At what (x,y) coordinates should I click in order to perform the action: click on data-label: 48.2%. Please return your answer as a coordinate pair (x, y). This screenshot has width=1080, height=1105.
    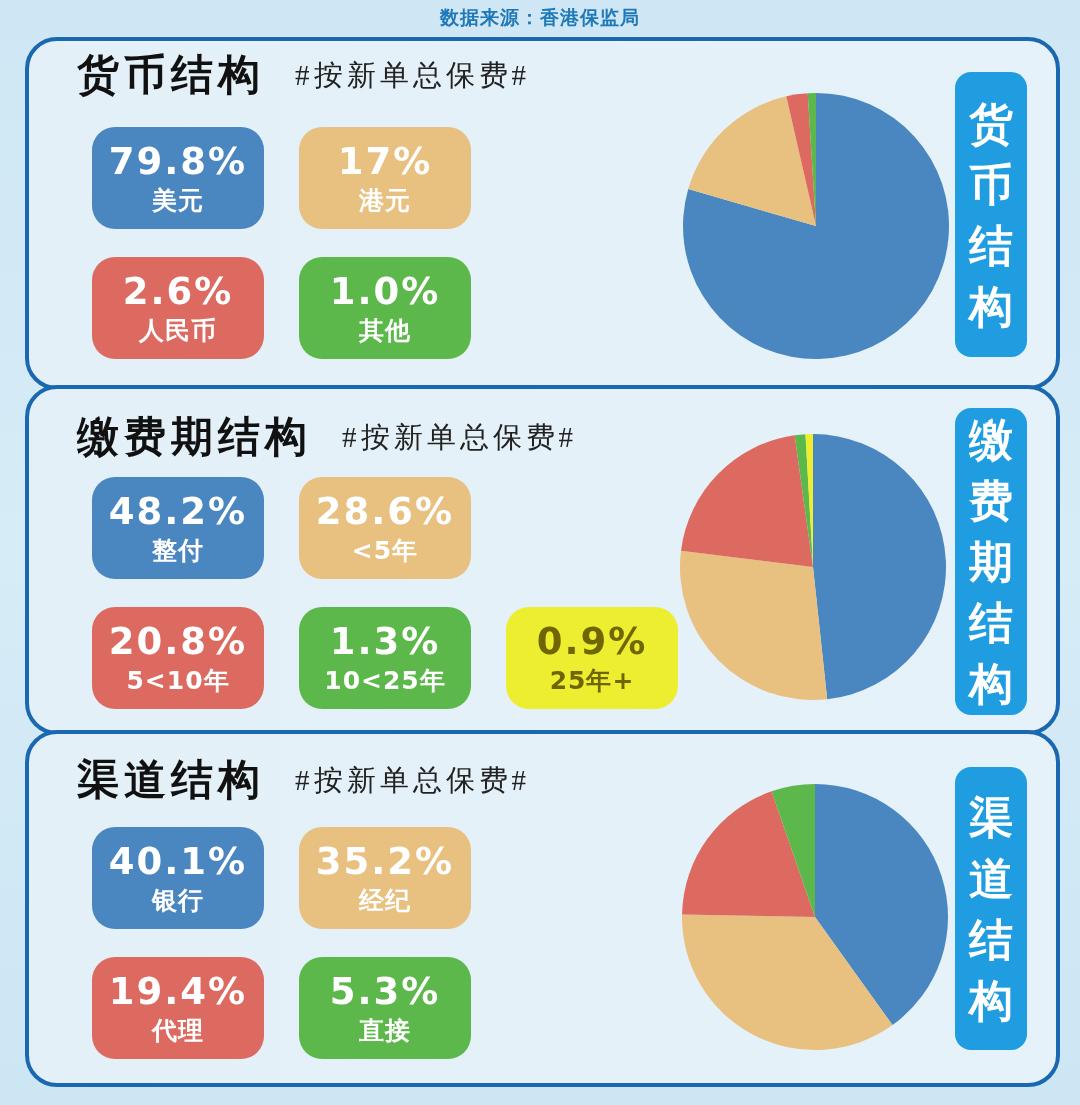
    Looking at the image, I should click on (178, 512).